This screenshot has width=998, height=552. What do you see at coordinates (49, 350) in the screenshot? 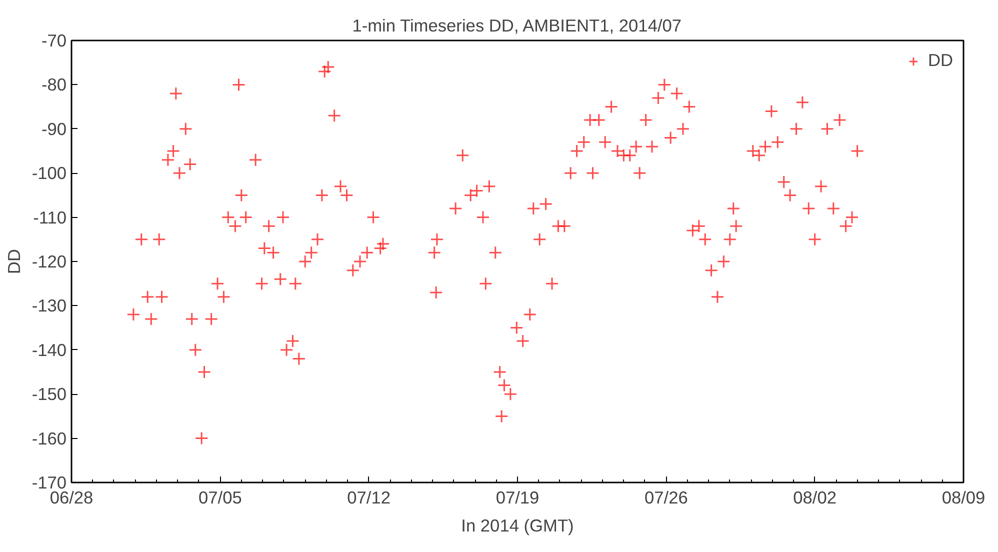
I see `y-tick-label: -140` at bounding box center [49, 350].